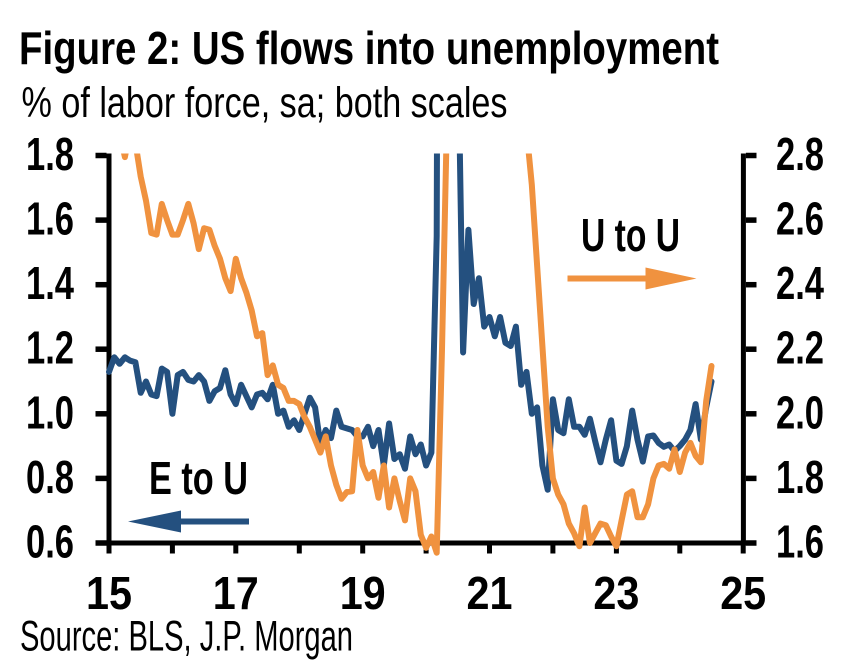  What do you see at coordinates (800, 219) in the screenshot?
I see `svg-text: 2.6` at bounding box center [800, 219].